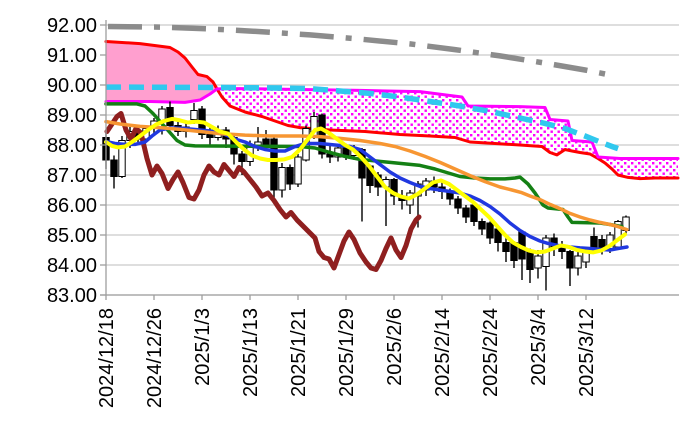 This screenshot has width=681, height=433. What do you see at coordinates (72, 56) in the screenshot?
I see `y-axis-label: 91.00` at bounding box center [72, 56].